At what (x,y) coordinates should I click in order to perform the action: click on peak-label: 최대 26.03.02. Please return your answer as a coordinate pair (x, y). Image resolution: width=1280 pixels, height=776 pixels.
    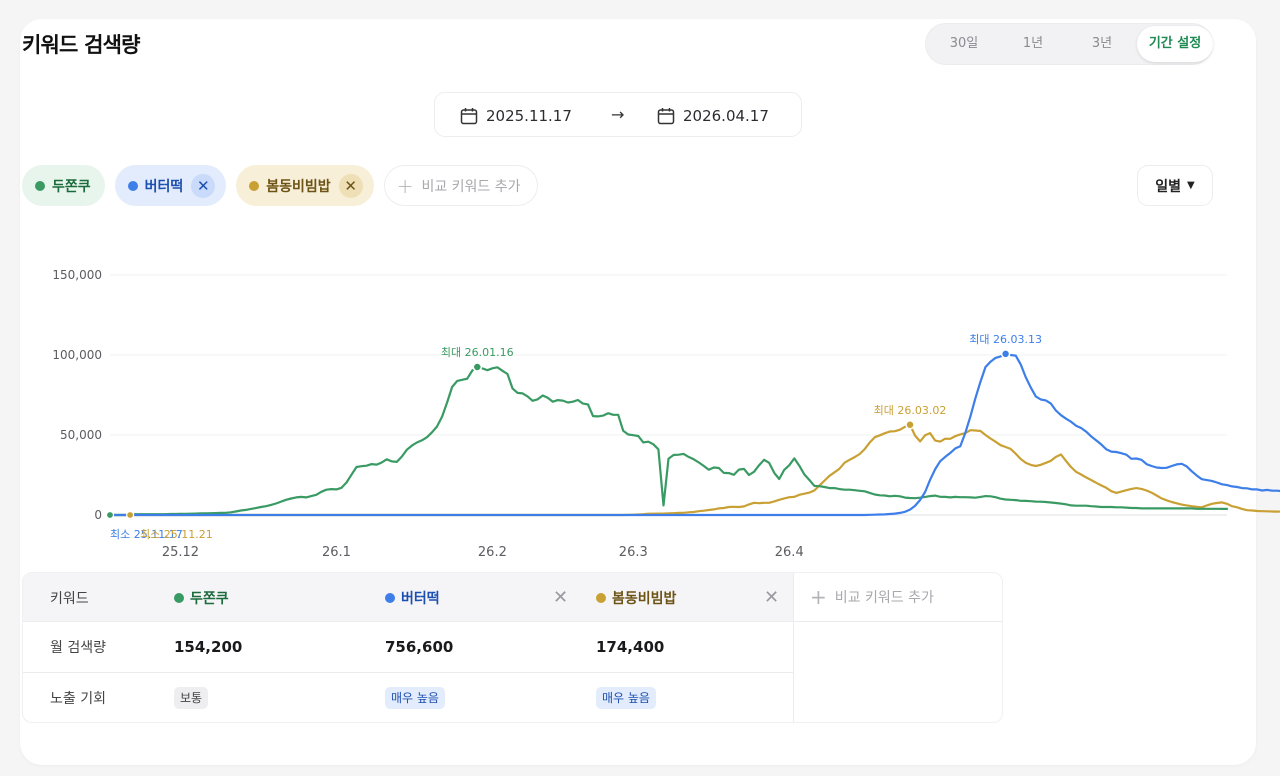
    Looking at the image, I should click on (910, 410).